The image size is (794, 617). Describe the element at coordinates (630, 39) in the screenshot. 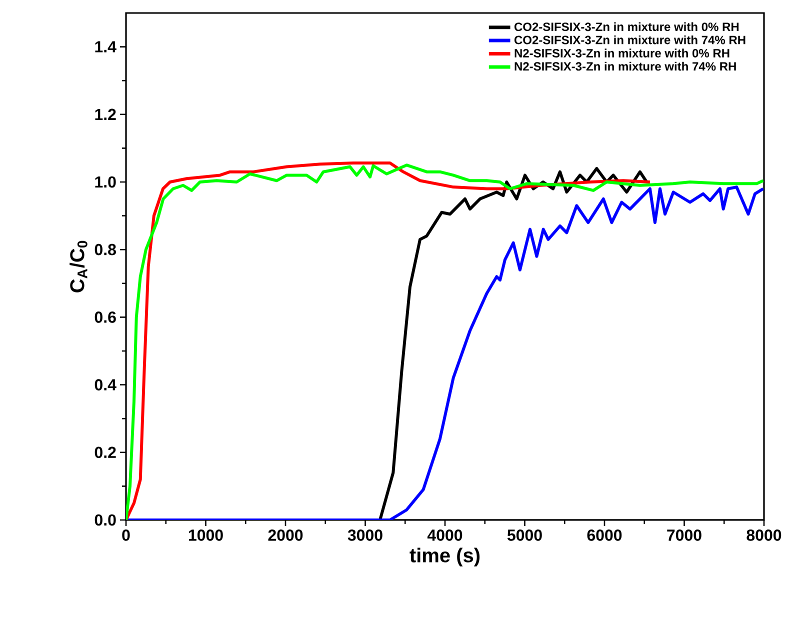

I see `legend-label: CO2-SIFSIX-3-Zn in mixture with 74% RH` at that location.